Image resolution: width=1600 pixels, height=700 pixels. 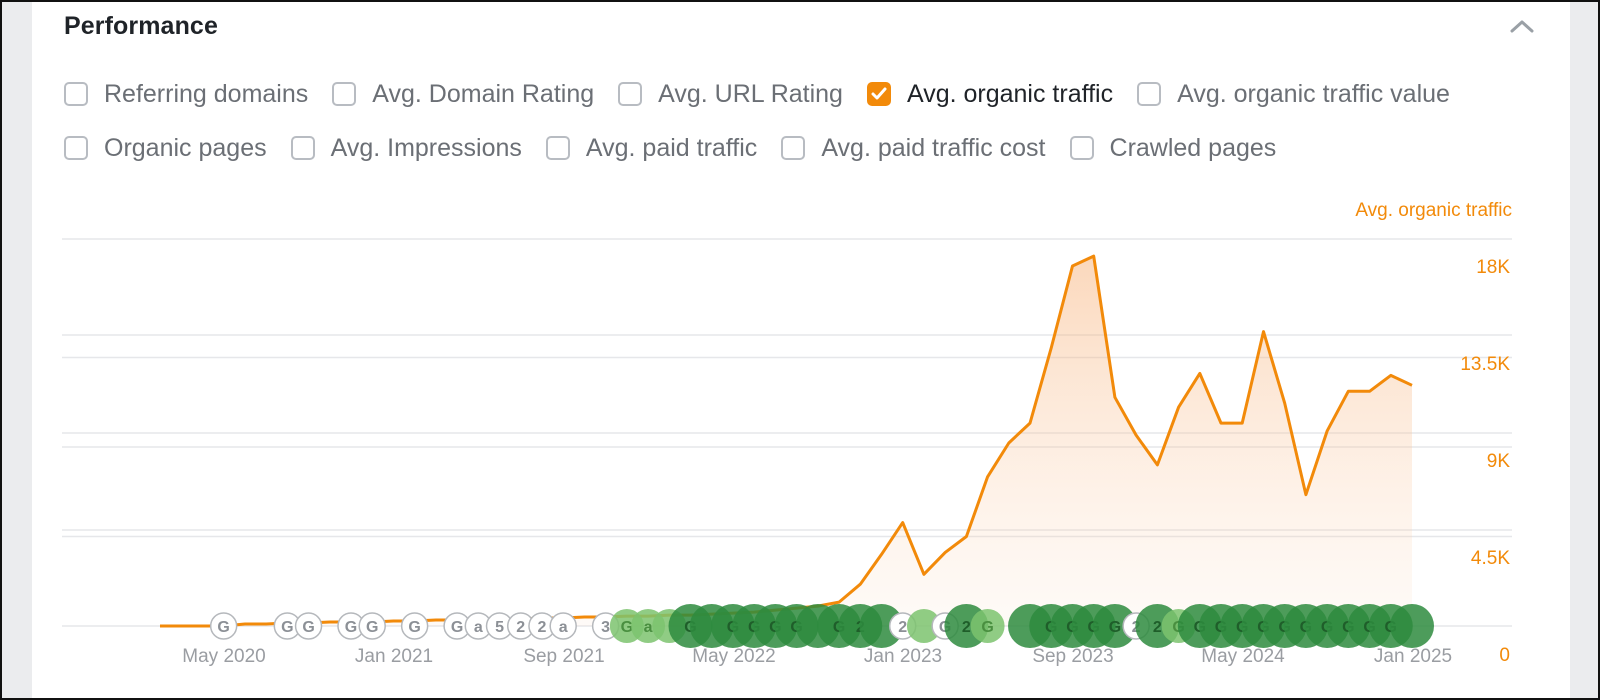 I want to click on checkbox-organic-pages: Organic pages, so click(x=165, y=148).